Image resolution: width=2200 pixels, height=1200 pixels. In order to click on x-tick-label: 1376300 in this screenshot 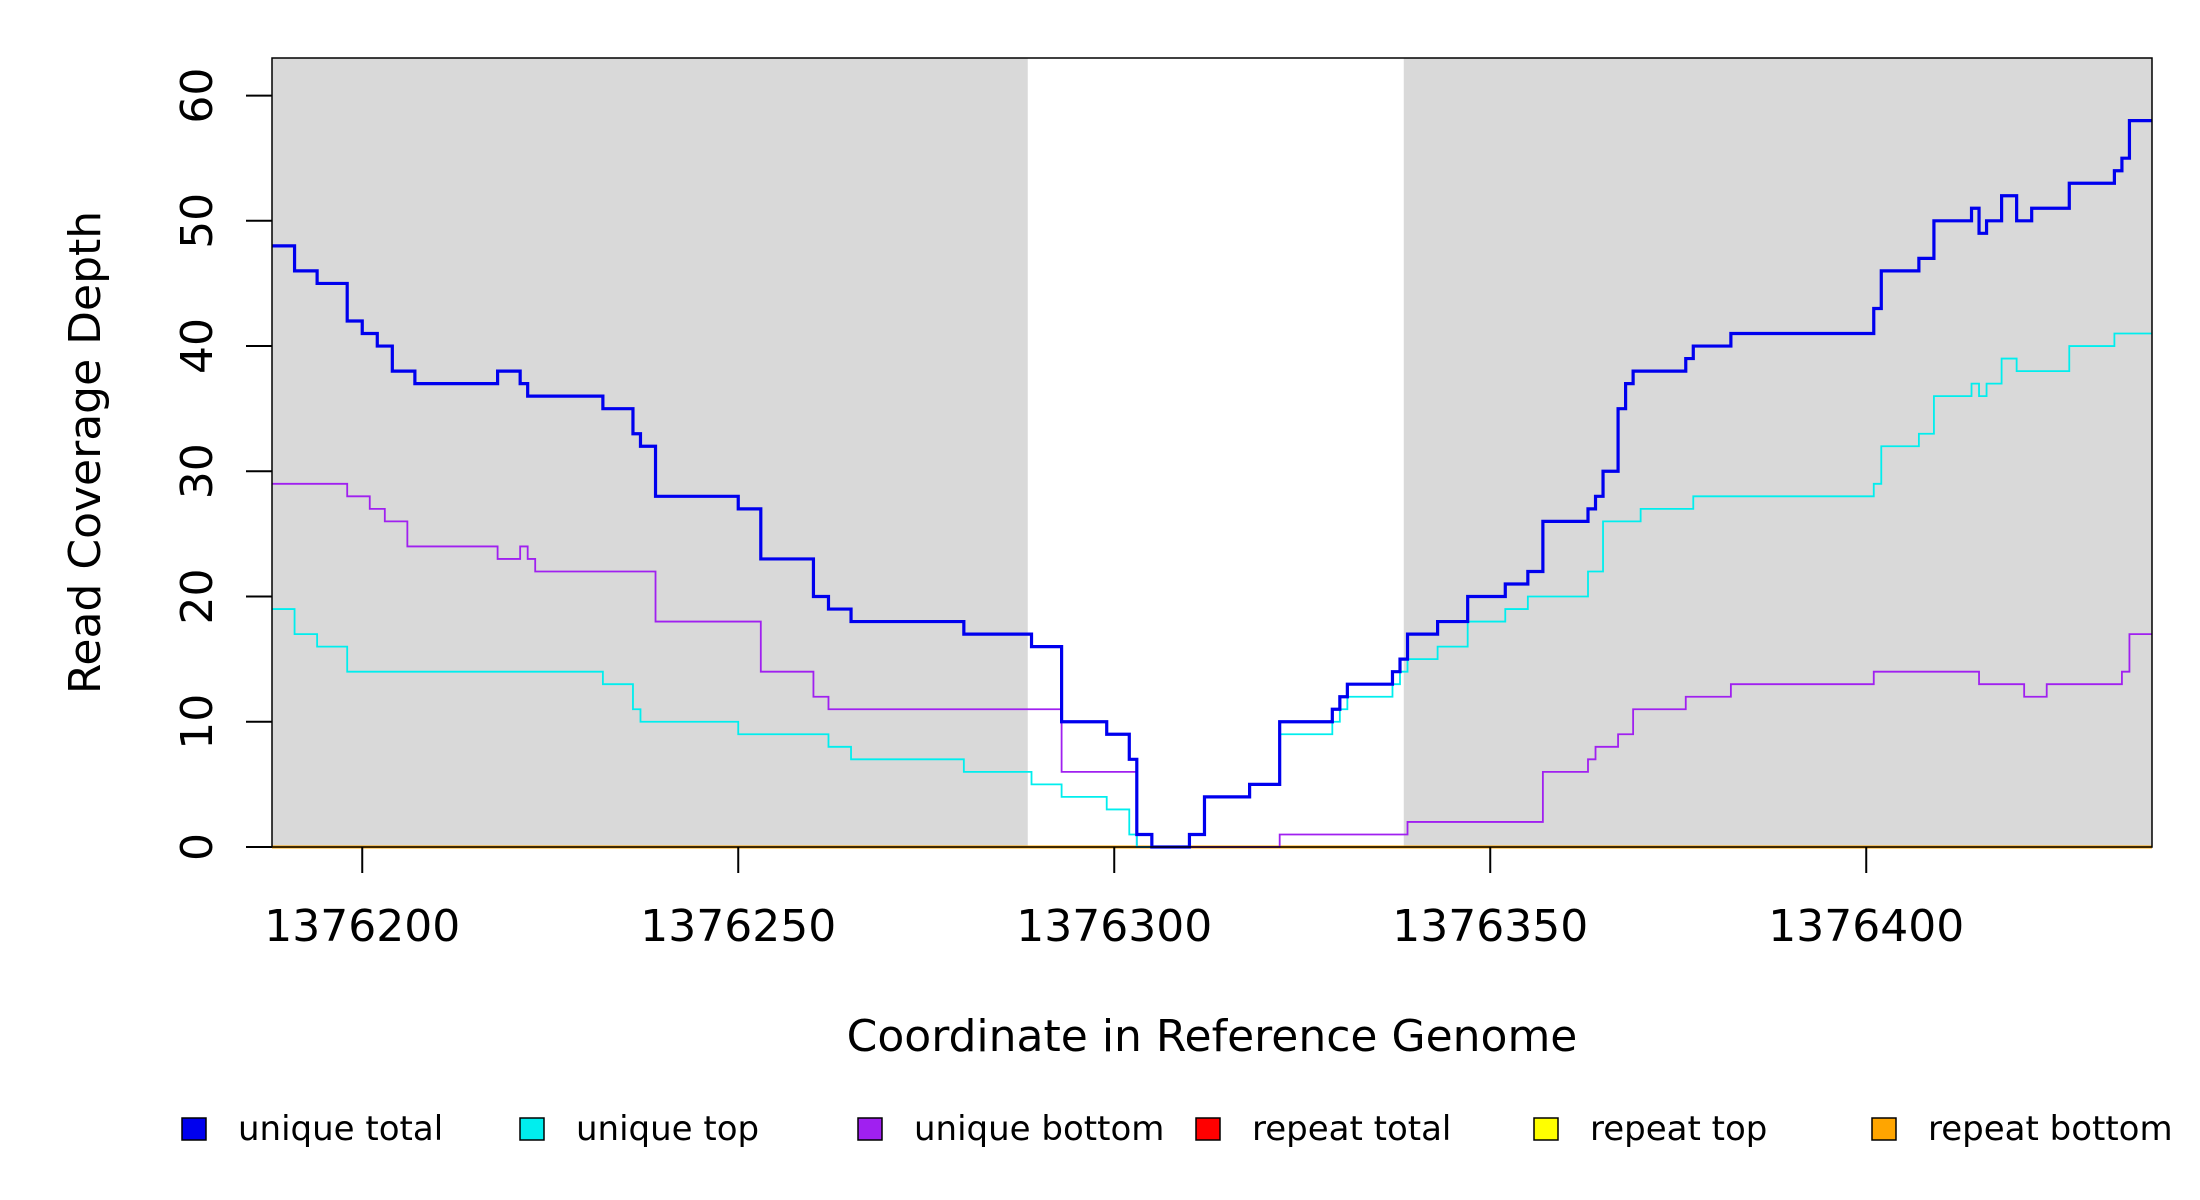, I will do `click(1114, 926)`.